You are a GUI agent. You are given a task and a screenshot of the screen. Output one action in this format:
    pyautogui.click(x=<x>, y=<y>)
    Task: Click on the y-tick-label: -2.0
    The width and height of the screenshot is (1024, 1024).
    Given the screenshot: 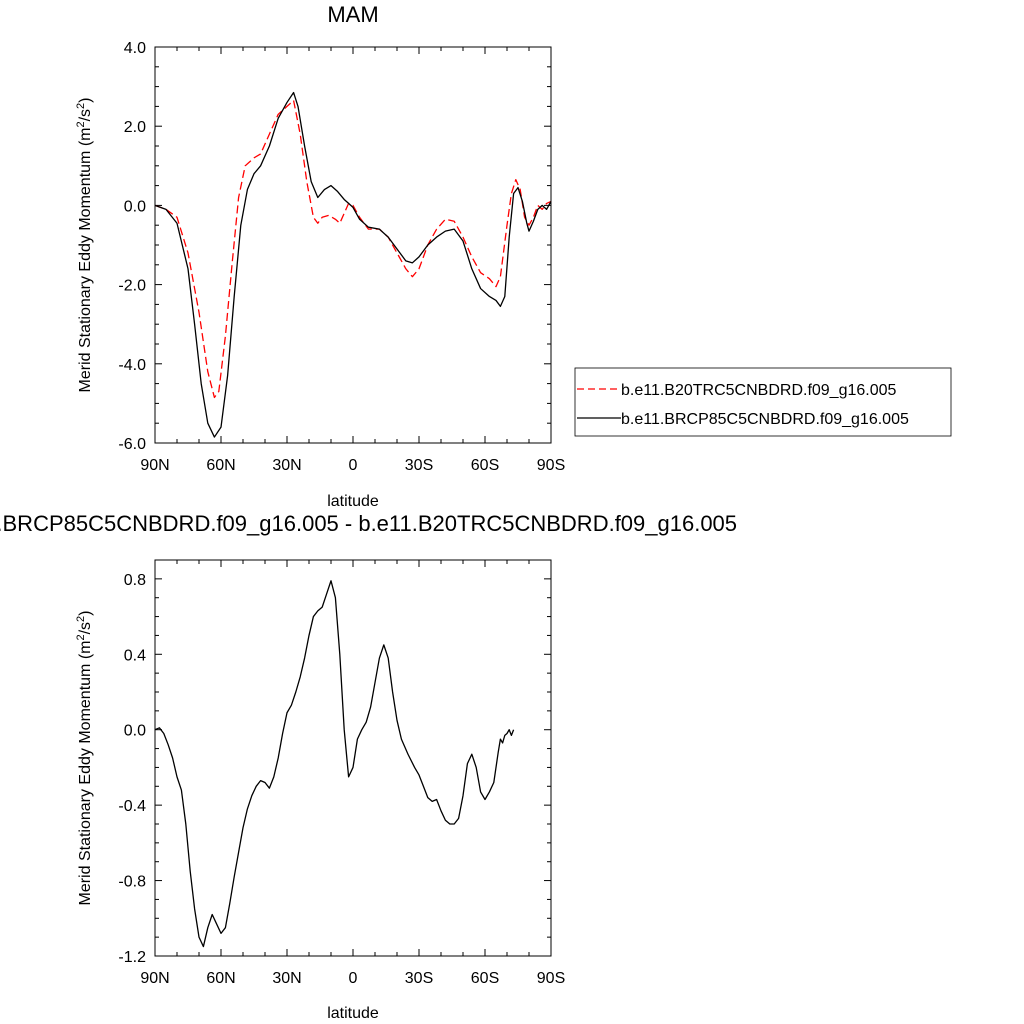 What is the action you would take?
    pyautogui.click(x=132, y=286)
    